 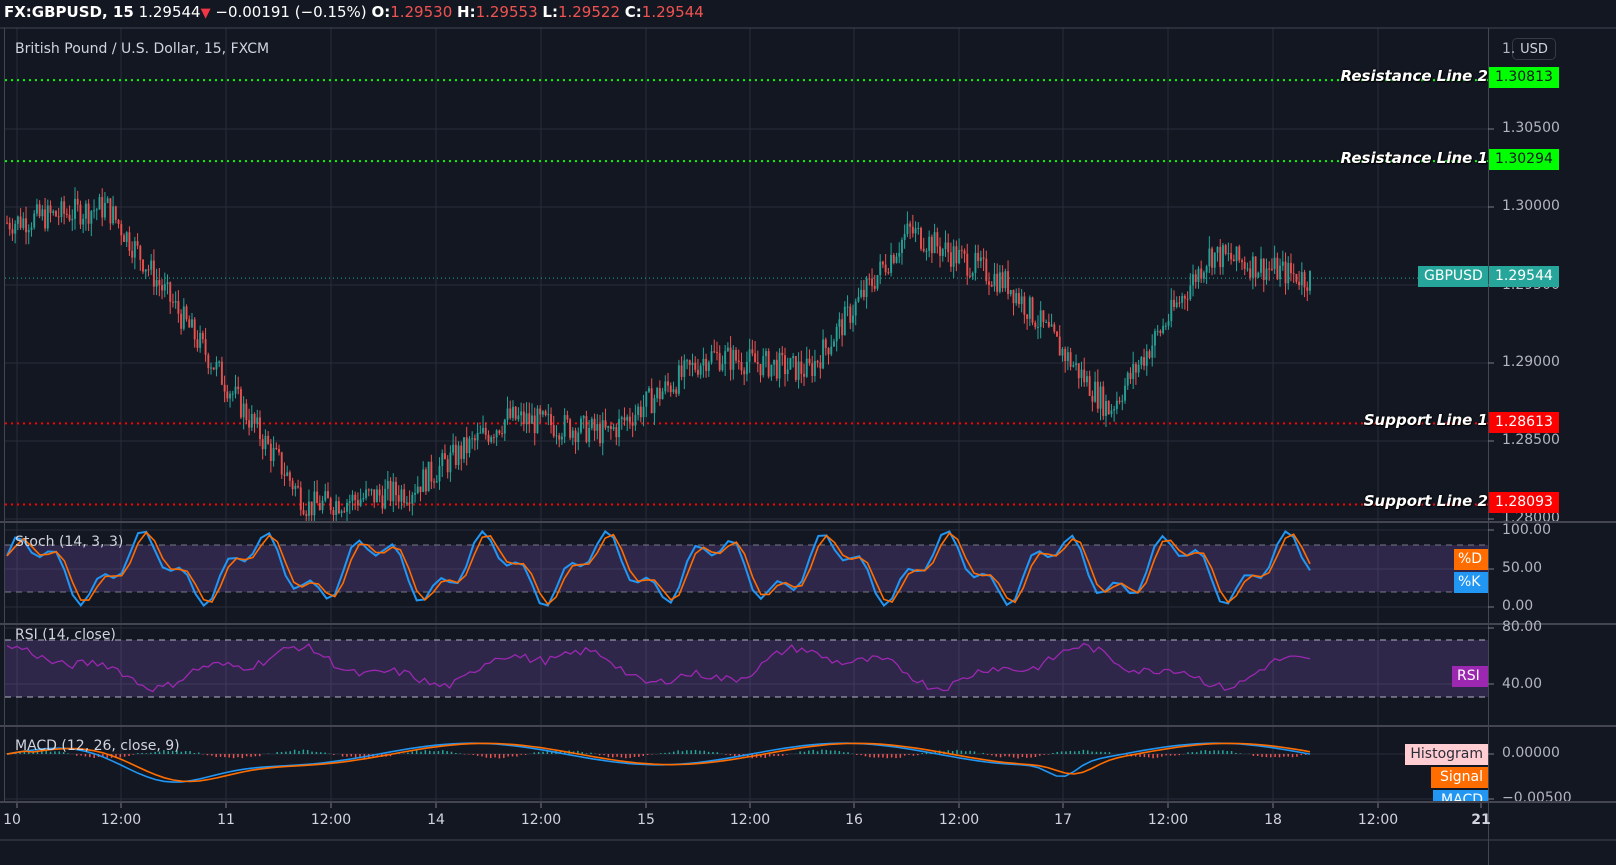 What do you see at coordinates (1531, 440) in the screenshot?
I see `price-axis-label: 1.28500` at bounding box center [1531, 440].